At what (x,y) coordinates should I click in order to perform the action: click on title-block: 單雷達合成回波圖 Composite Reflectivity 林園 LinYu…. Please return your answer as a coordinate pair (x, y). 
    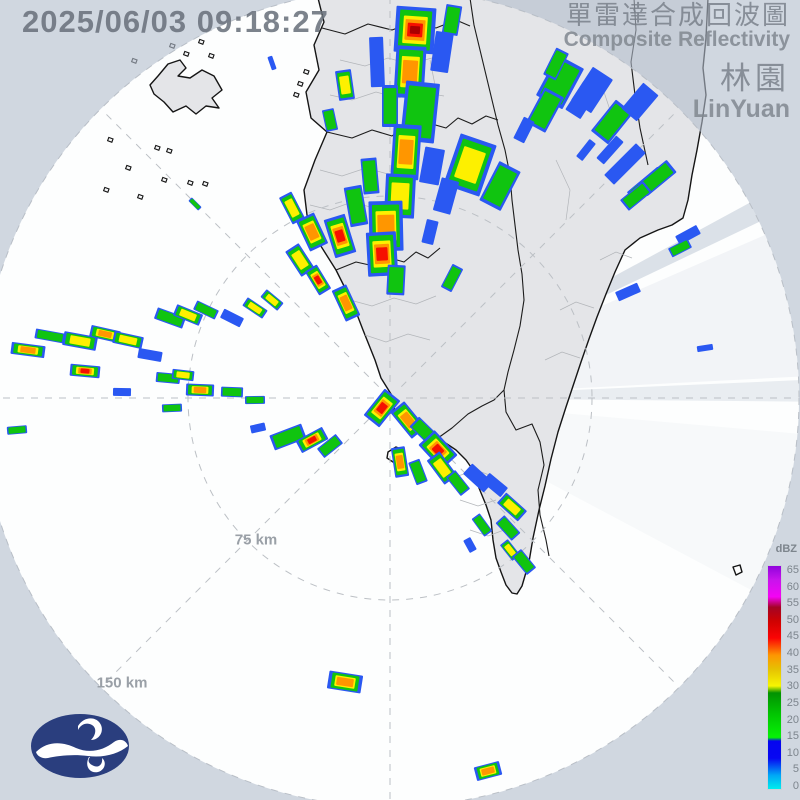
    Looking at the image, I should click on (676, 61).